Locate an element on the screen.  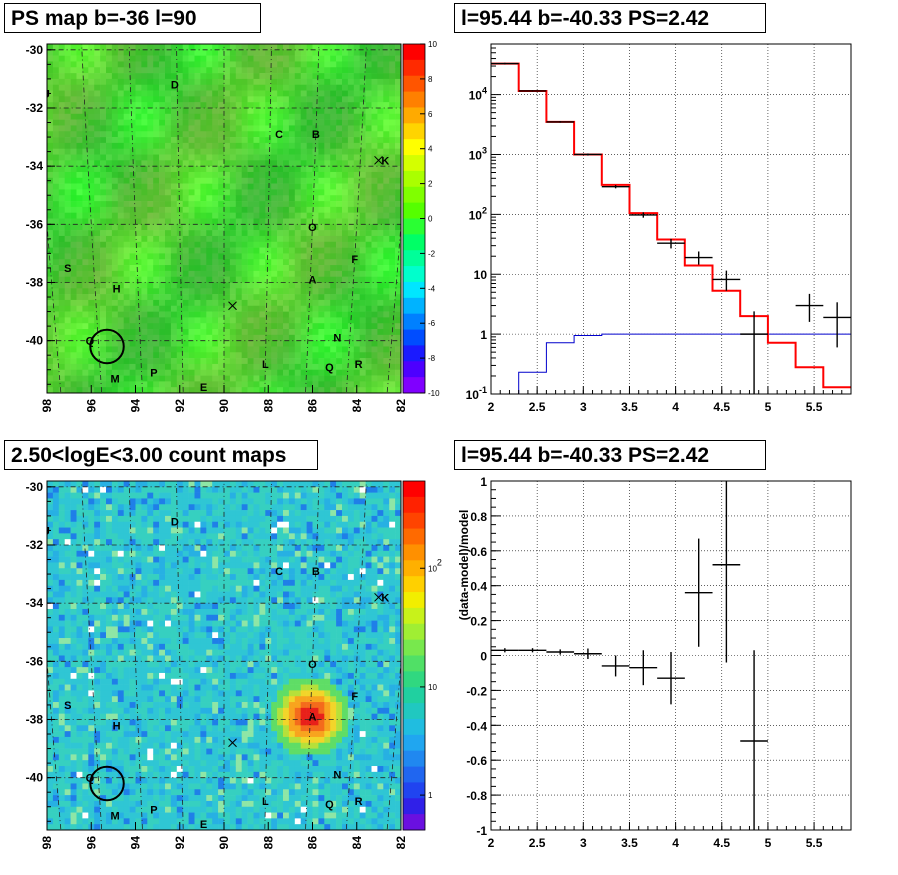
x-tick-label: 4 is located at coordinates (675, 843).